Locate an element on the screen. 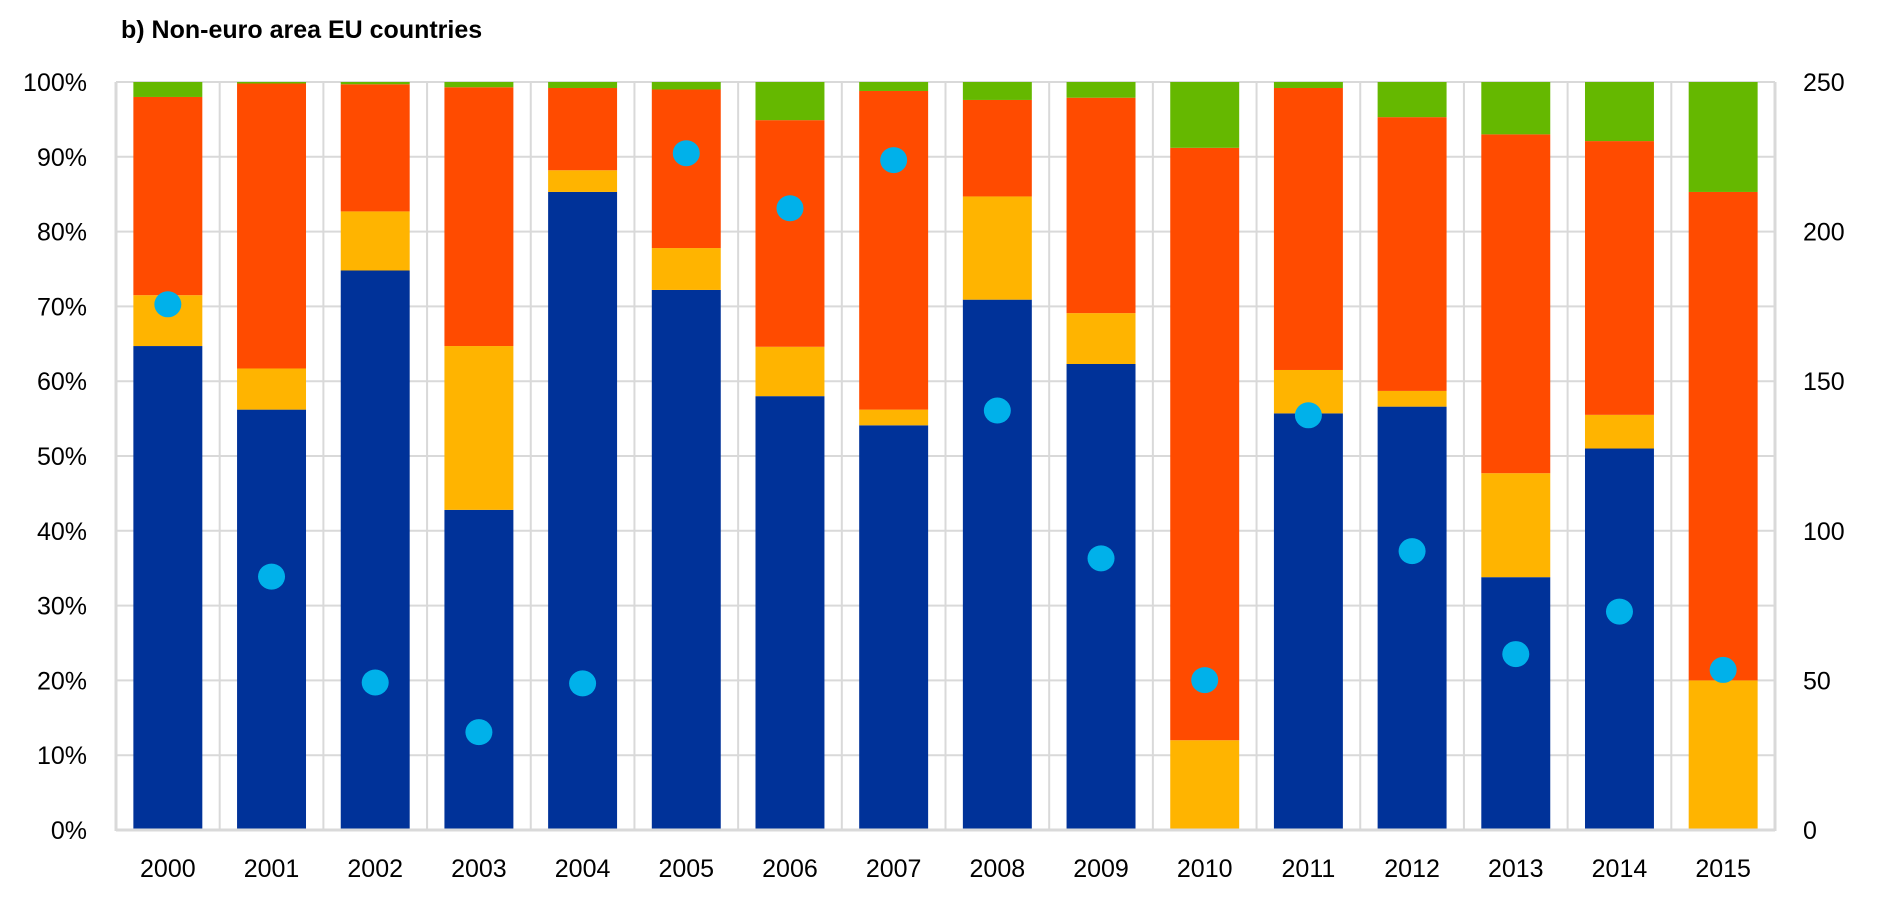  y2-tick-label: 250 is located at coordinates (1824, 83).